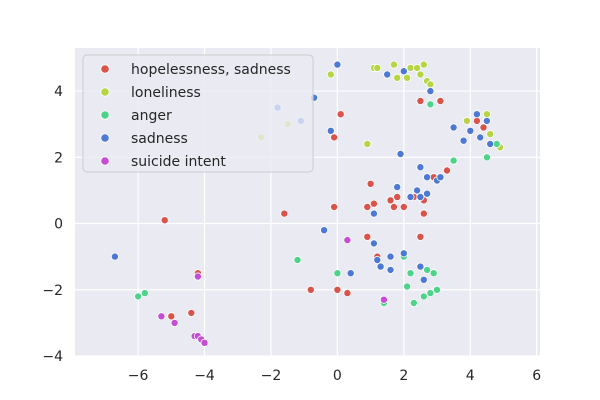  What do you see at coordinates (52, 357) in the screenshot?
I see `y-tick-label: −4` at bounding box center [52, 357].